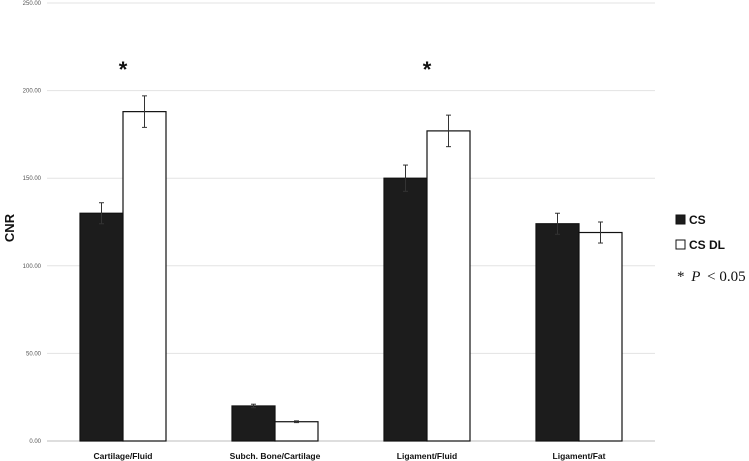  What do you see at coordinates (32, 223) in the screenshot?
I see `y-tick-labels: 0.00 50.00 100.00 150.00 200.00 250.00` at bounding box center [32, 223].